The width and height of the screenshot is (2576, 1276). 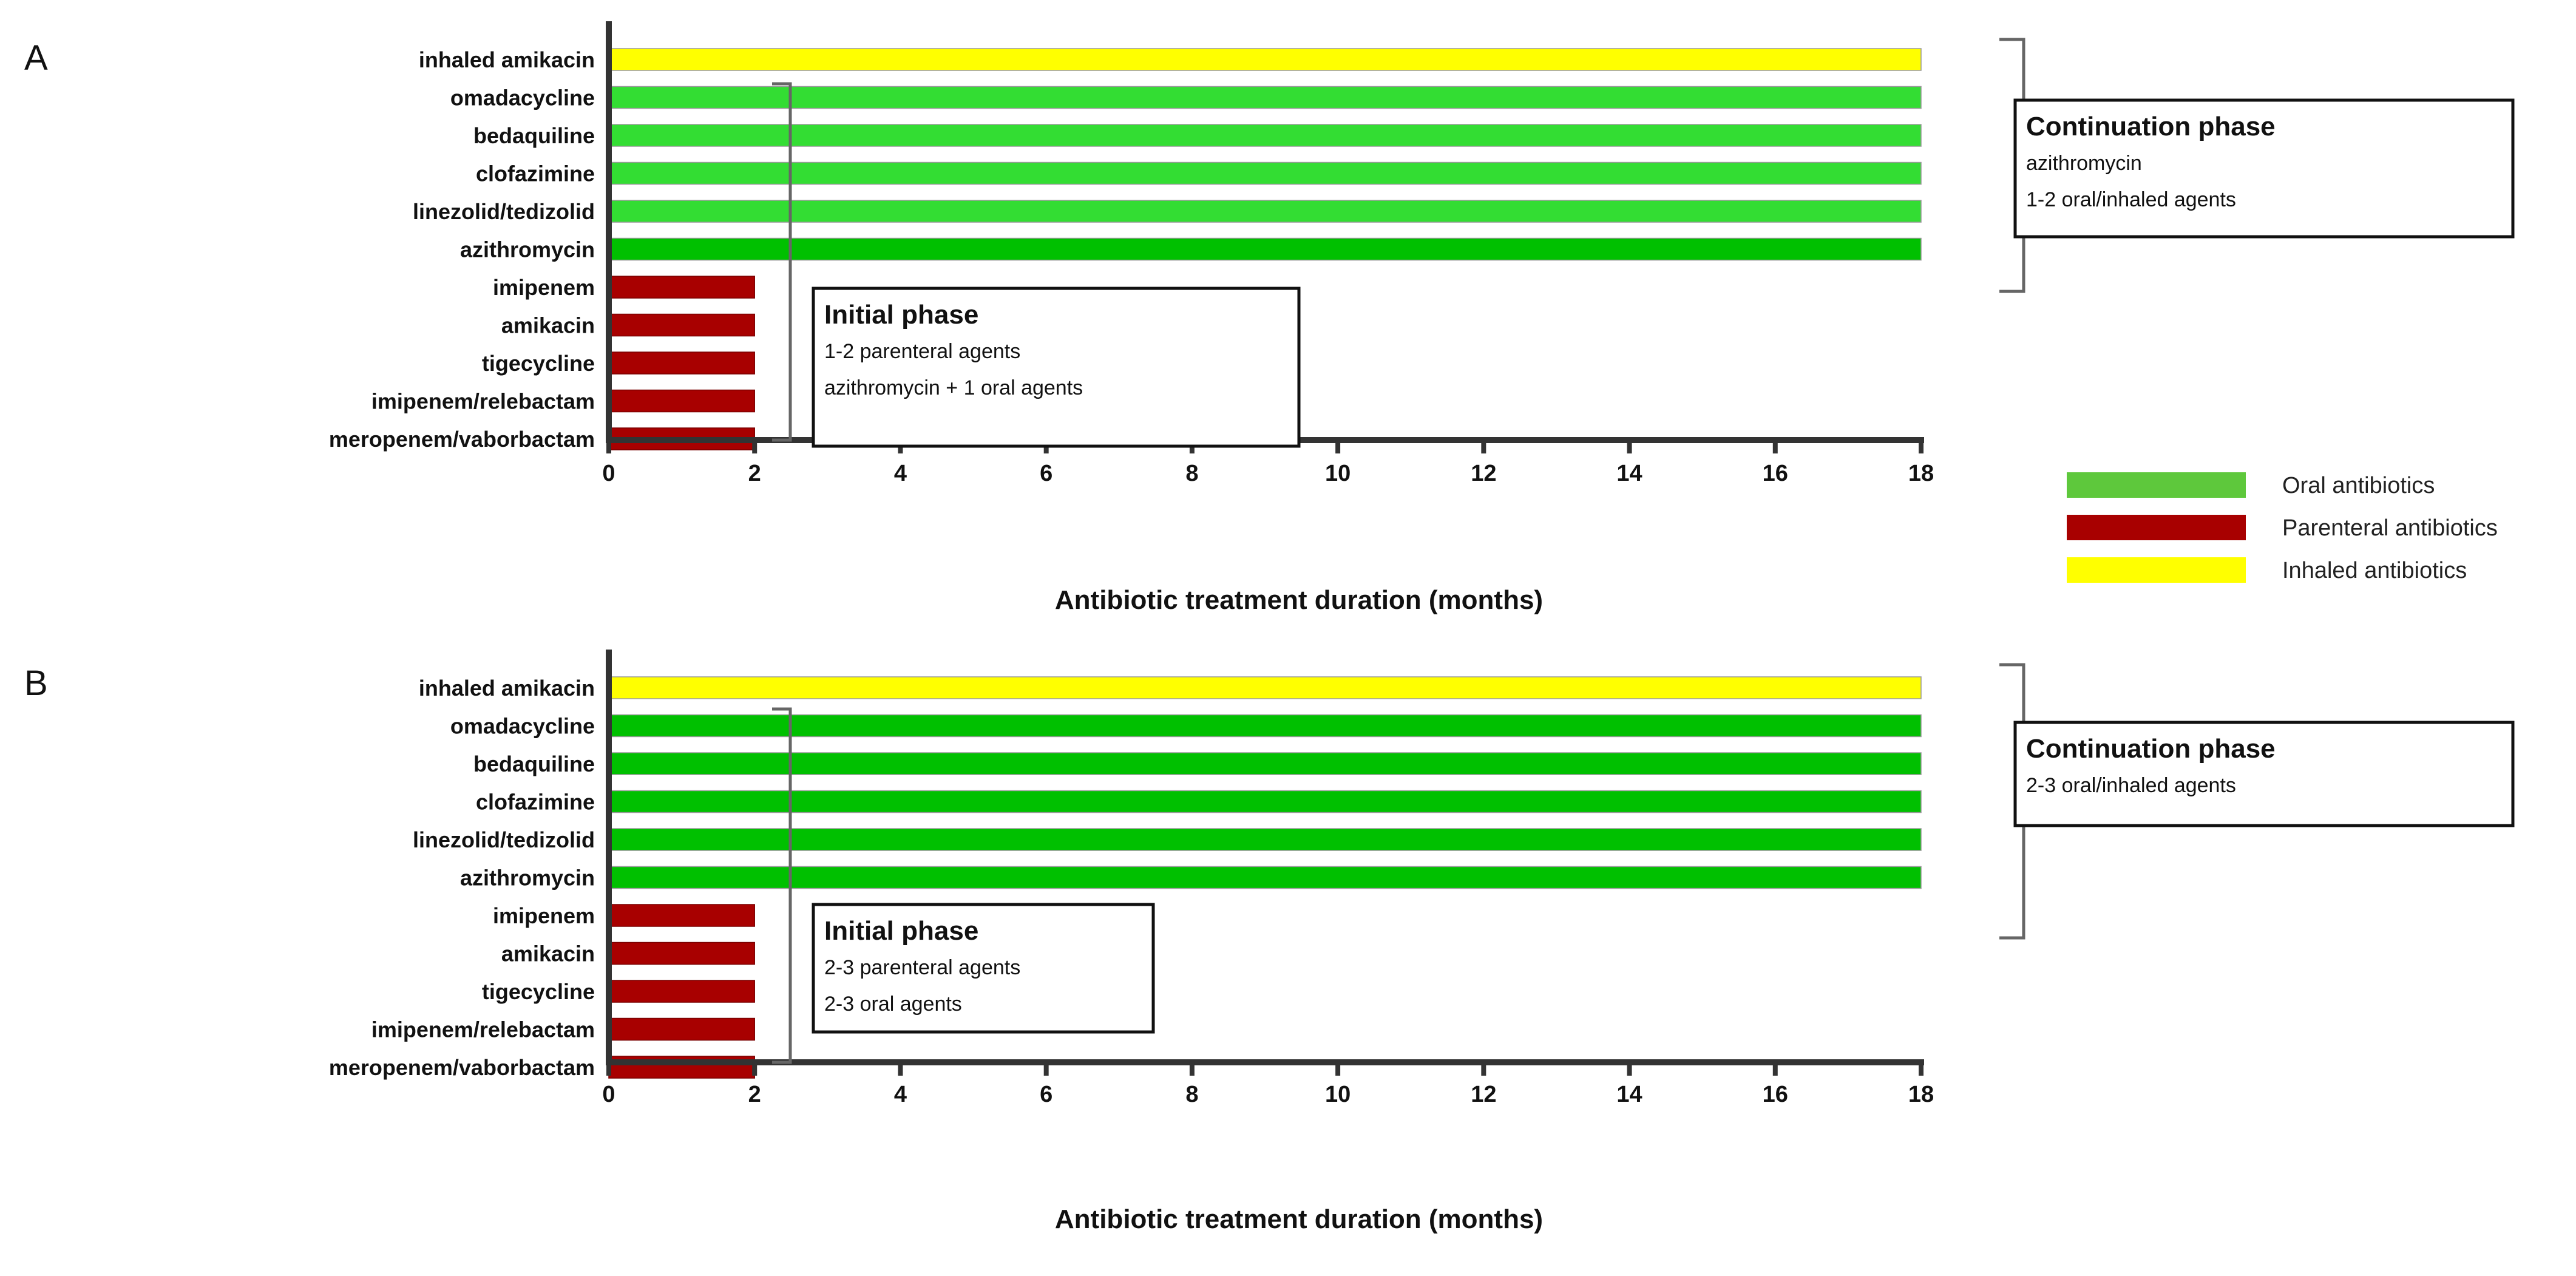 What do you see at coordinates (1265, 877) in the screenshot?
I see `panel-b-bar-azithromycin` at bounding box center [1265, 877].